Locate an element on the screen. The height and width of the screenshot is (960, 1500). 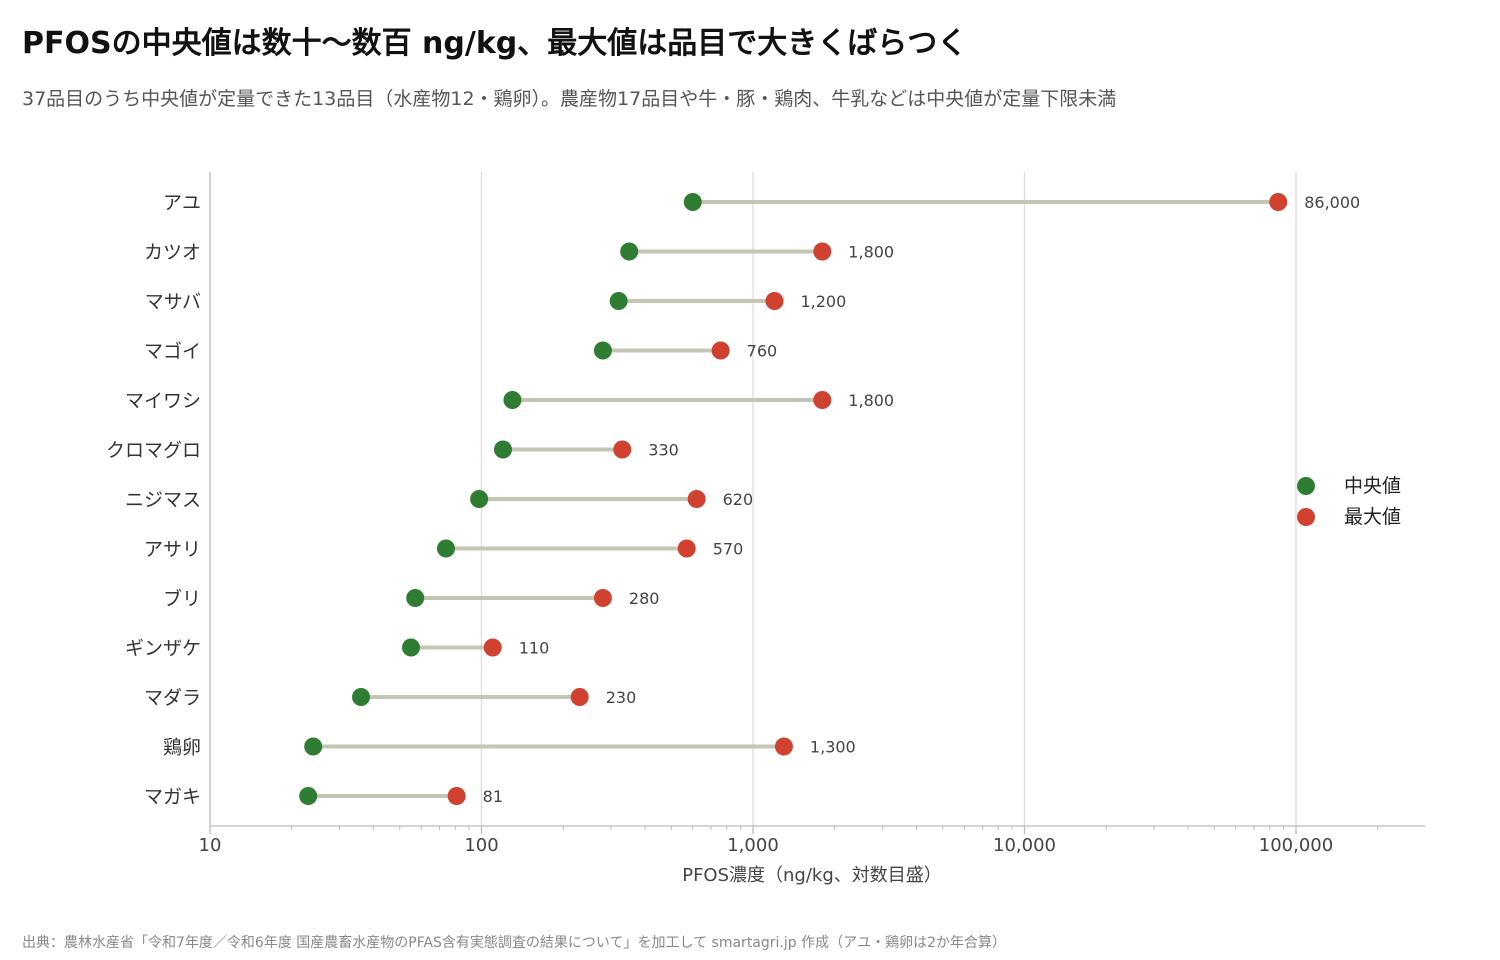
y-tick-label: ブリ is located at coordinates (182, 598).